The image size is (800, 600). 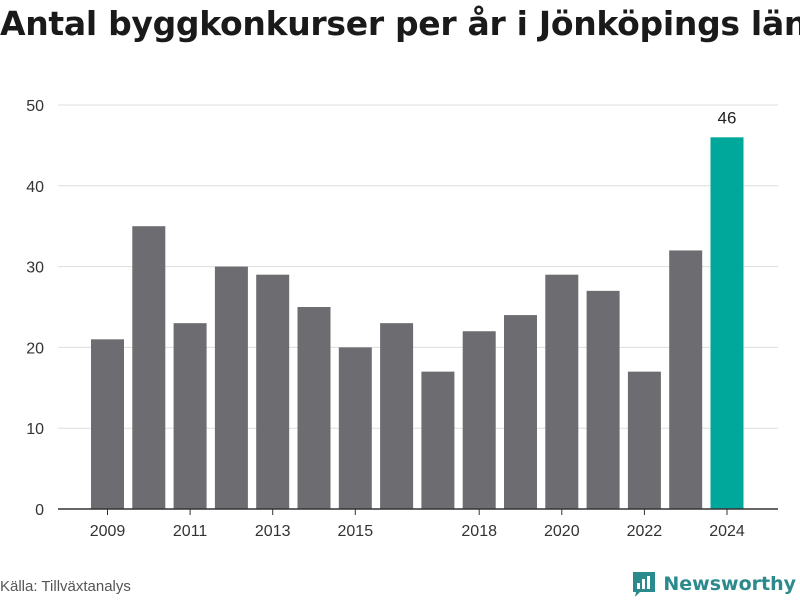 What do you see at coordinates (35, 429) in the screenshot?
I see `y-tick-label: 10` at bounding box center [35, 429].